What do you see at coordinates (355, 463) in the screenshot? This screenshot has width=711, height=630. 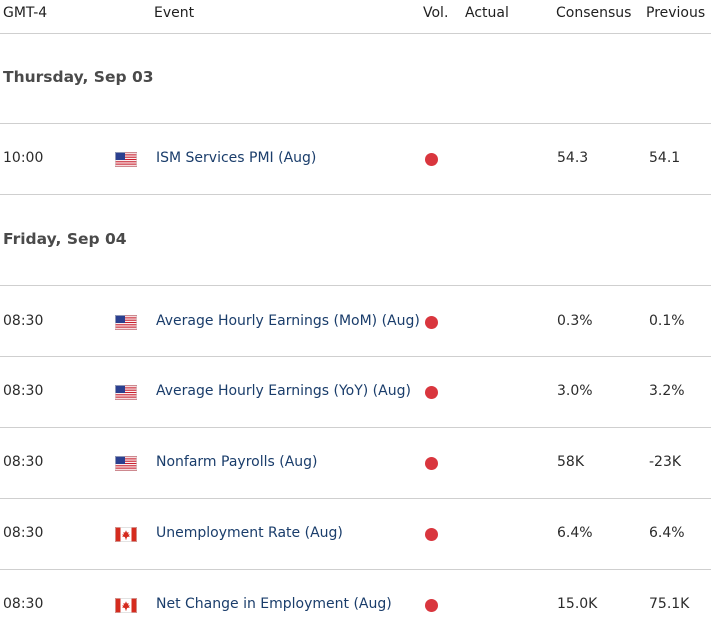 I see `event-row: 08:30 Nonfarm Payrolls (Aug) 58K -23K` at bounding box center [355, 463].